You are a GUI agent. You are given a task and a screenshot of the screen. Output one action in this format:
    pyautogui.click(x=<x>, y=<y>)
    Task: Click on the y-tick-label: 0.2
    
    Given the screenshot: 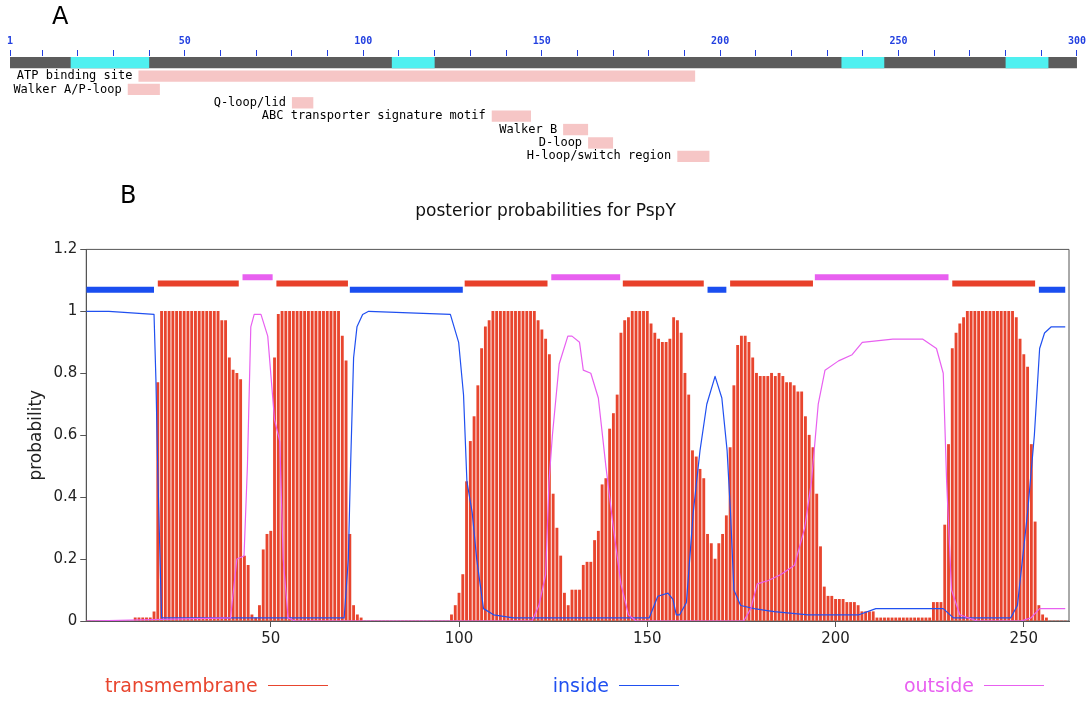 What is the action you would take?
    pyautogui.click(x=65, y=557)
    